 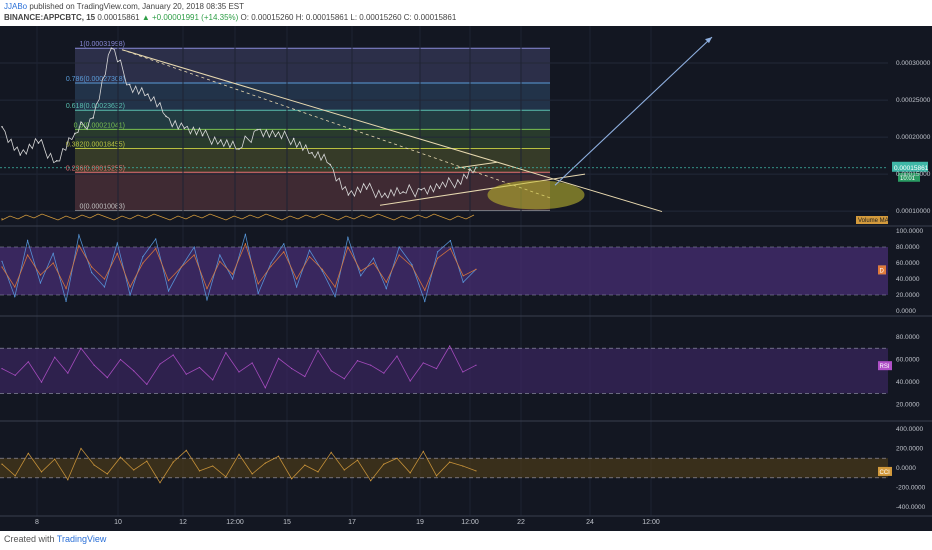 I want to click on price-tick-label: 0.00030000, so click(x=913, y=63).